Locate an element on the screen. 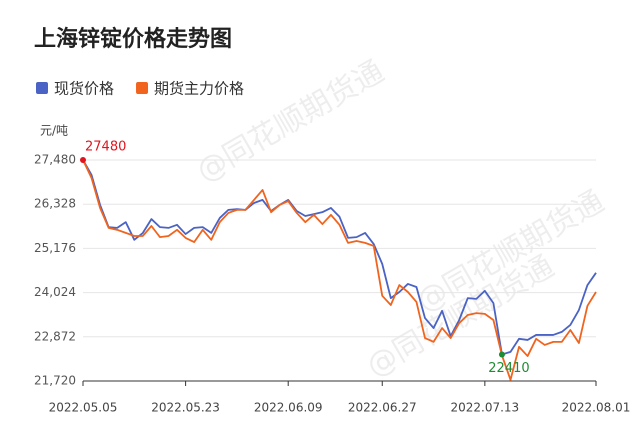 The image size is (640, 439). watermark: @同花顺期货通 is located at coordinates (290, 121).